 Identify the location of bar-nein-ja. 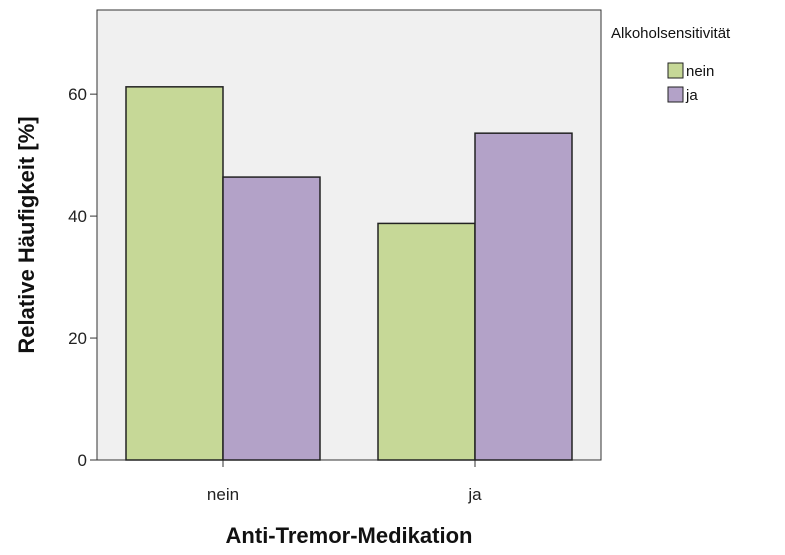
(271, 318).